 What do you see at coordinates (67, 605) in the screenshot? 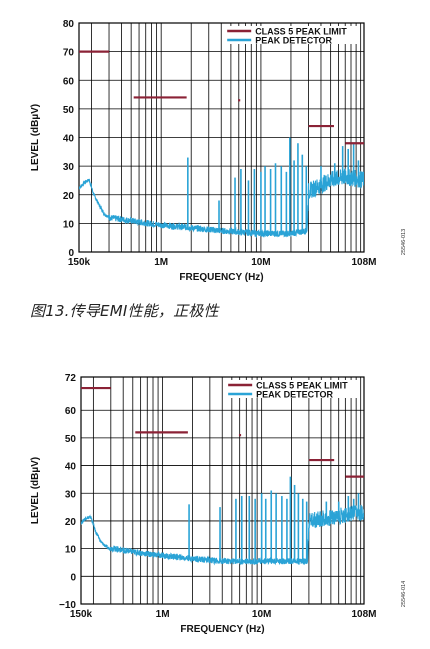
I see `y-tick-label: −10` at bounding box center [67, 605].